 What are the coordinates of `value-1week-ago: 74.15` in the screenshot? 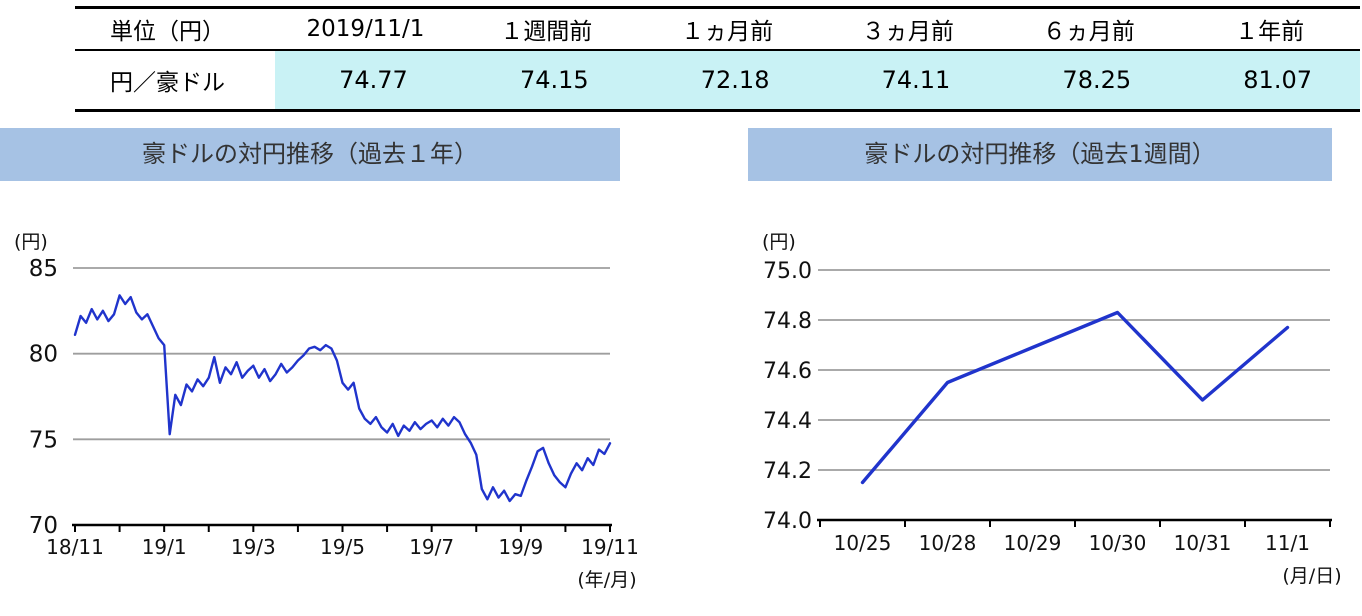 It's located at (546, 80).